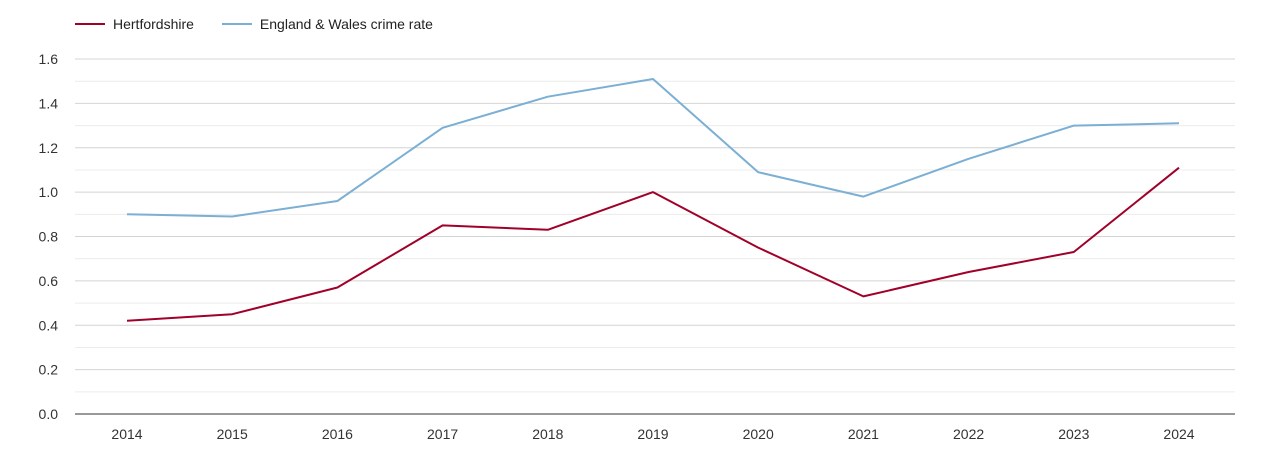 The width and height of the screenshot is (1270, 450). What do you see at coordinates (49, 59) in the screenshot?
I see `y-tick-label: 1.6` at bounding box center [49, 59].